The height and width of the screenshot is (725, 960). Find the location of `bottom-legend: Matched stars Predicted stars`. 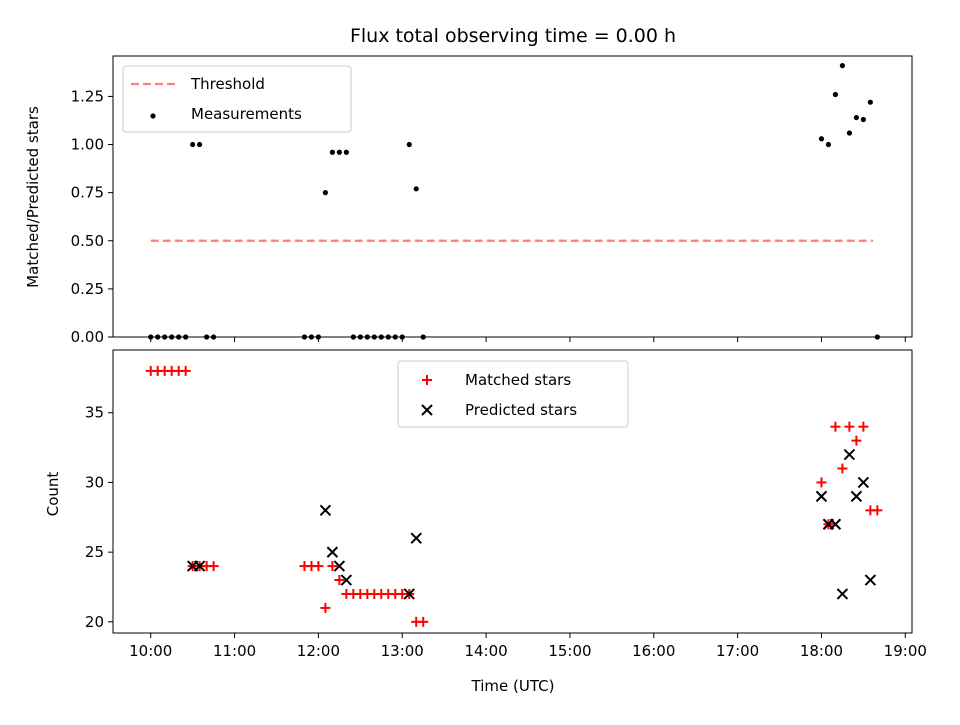

bottom-legend: Matched stars Predicted stars is located at coordinates (513, 394).